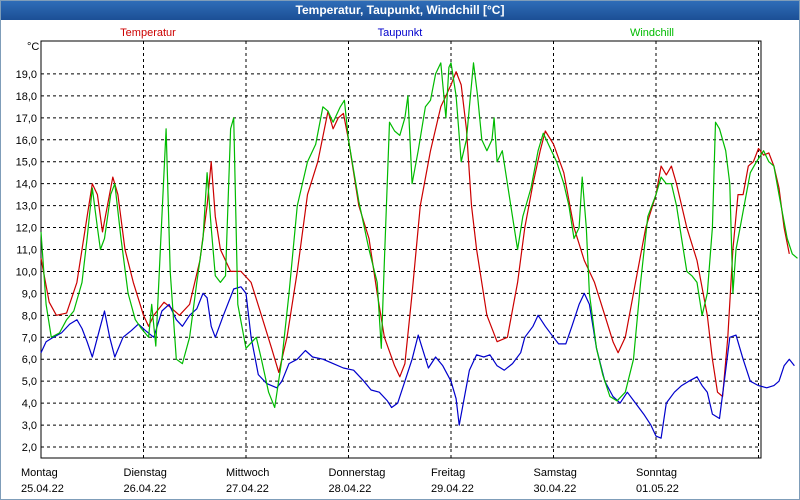  What do you see at coordinates (350, 489) in the screenshot?
I see `x-date-label: 28.04.22` at bounding box center [350, 489].